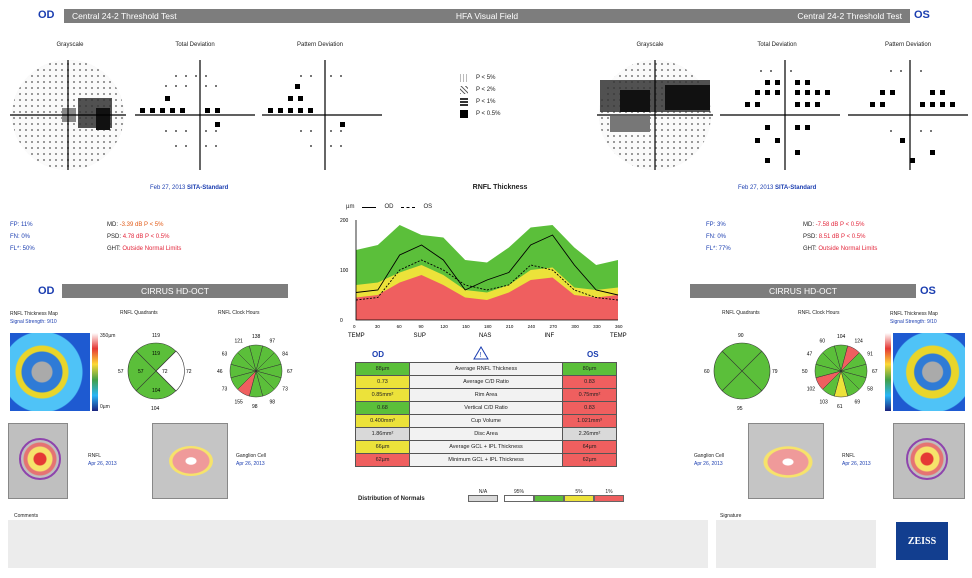 The width and height of the screenshot is (972, 578). Describe the element at coordinates (480, 96) in the screenshot. I see `vf-legend: P < 5% P < 2% P < 1% P < 0.5%` at that location.